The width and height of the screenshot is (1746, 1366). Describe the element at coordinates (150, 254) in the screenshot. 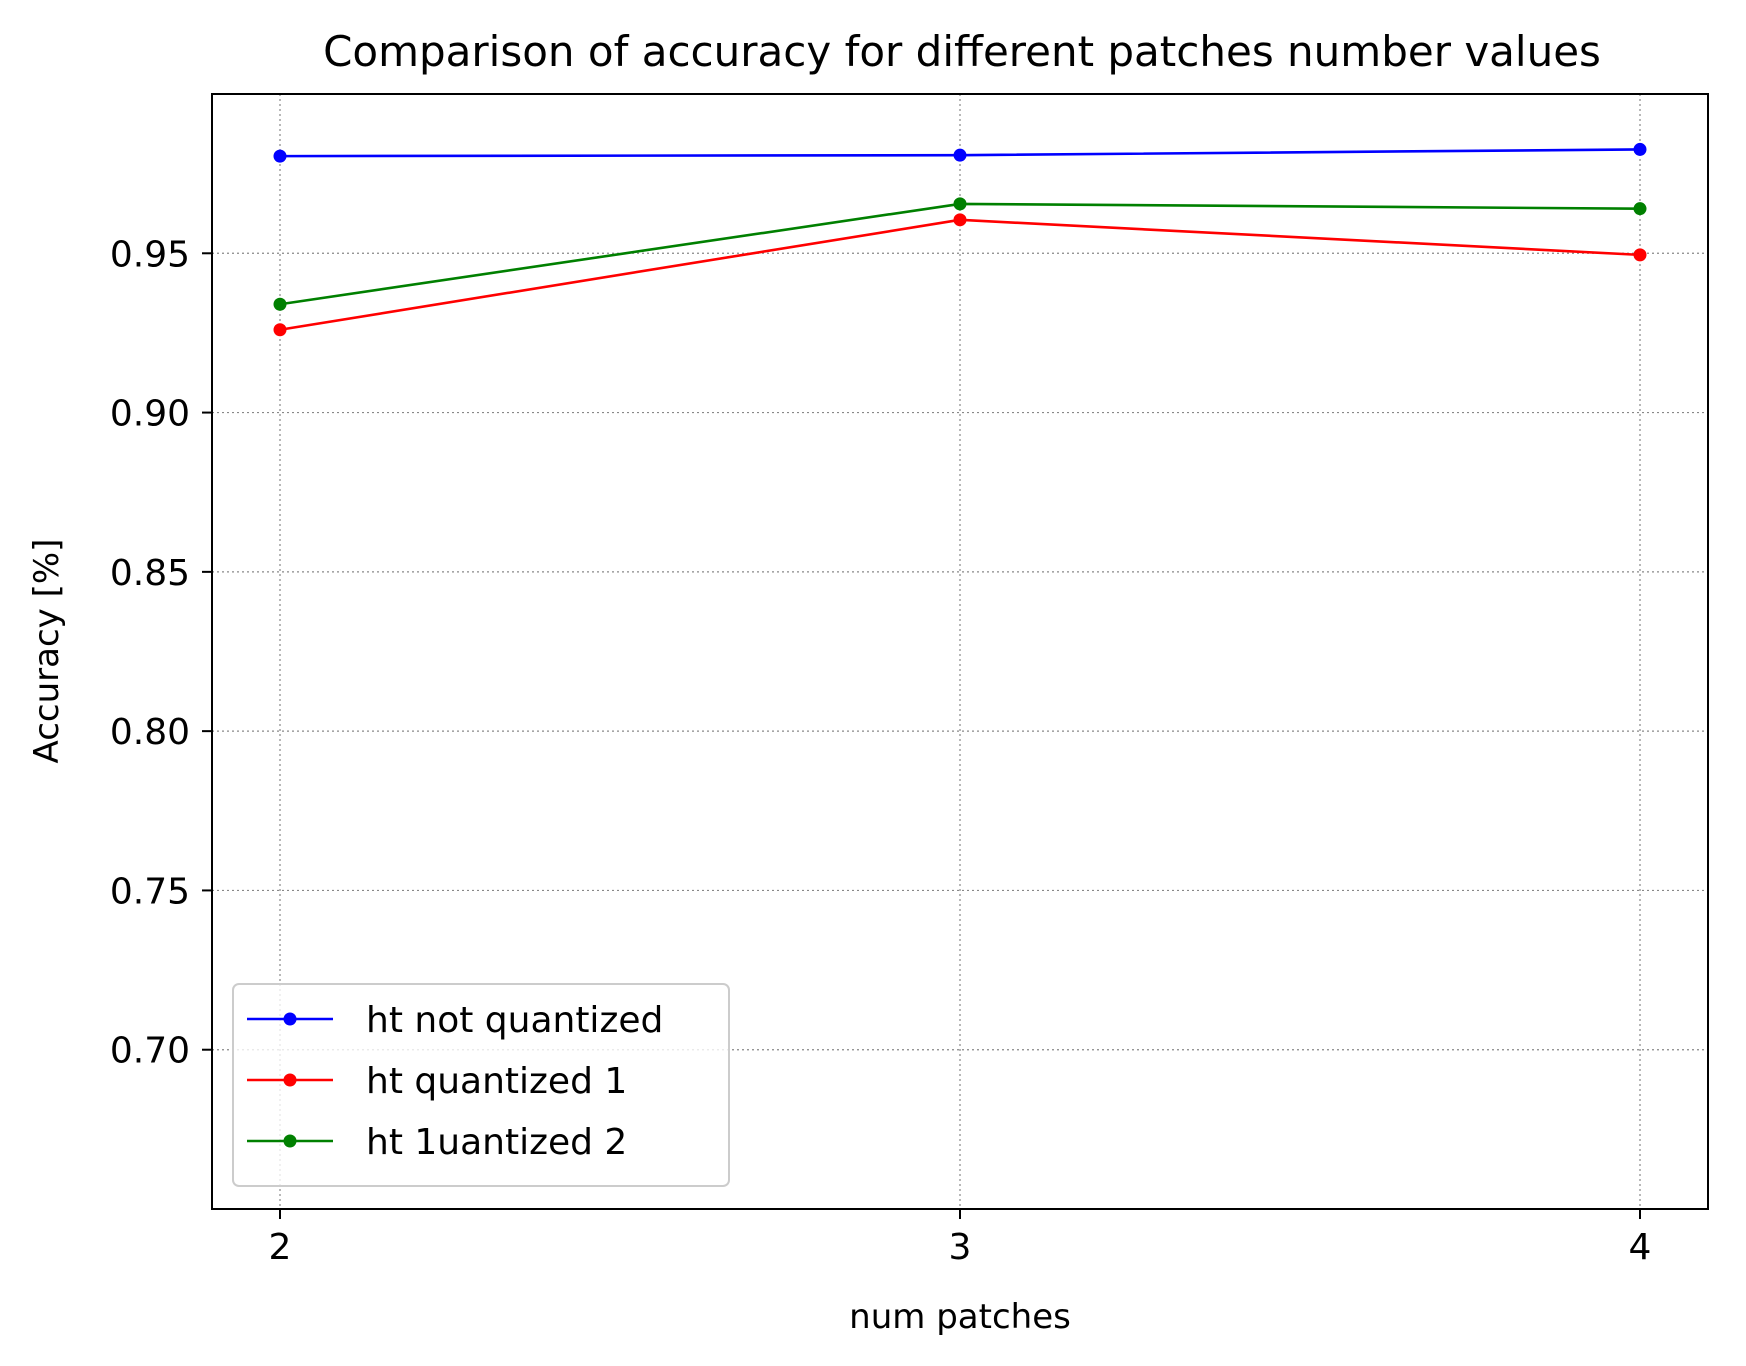

I see `y-tick-label: 0.95` at that location.